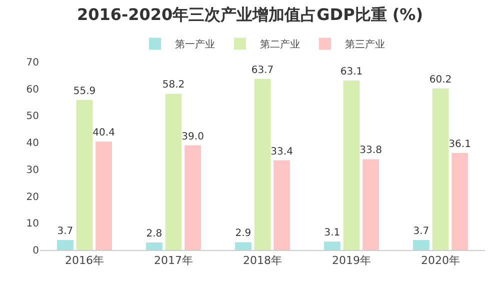 The width and height of the screenshot is (500, 285). What do you see at coordinates (32, 90) in the screenshot?
I see `y-tick-label: 60` at bounding box center [32, 90].